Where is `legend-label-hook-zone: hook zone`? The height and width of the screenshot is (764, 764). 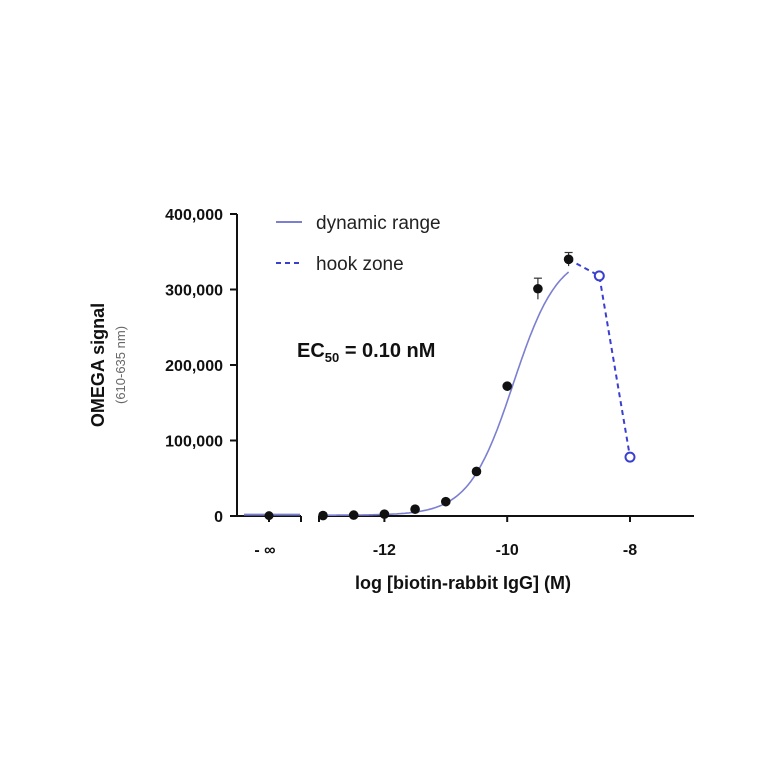
legend-label-hook-zone: hook zone is located at coordinates (360, 264).